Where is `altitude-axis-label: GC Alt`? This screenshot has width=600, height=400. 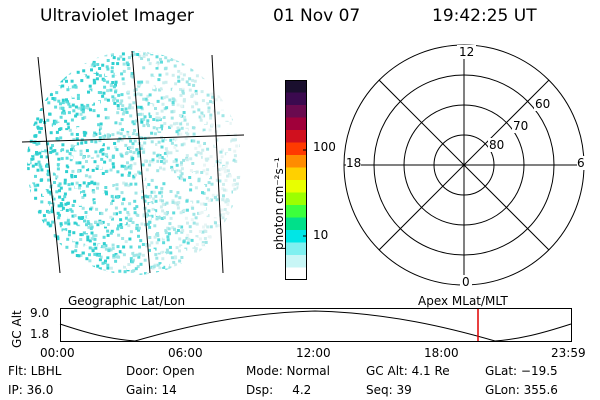
altitude-axis-label: GC Alt is located at coordinates (17, 329).